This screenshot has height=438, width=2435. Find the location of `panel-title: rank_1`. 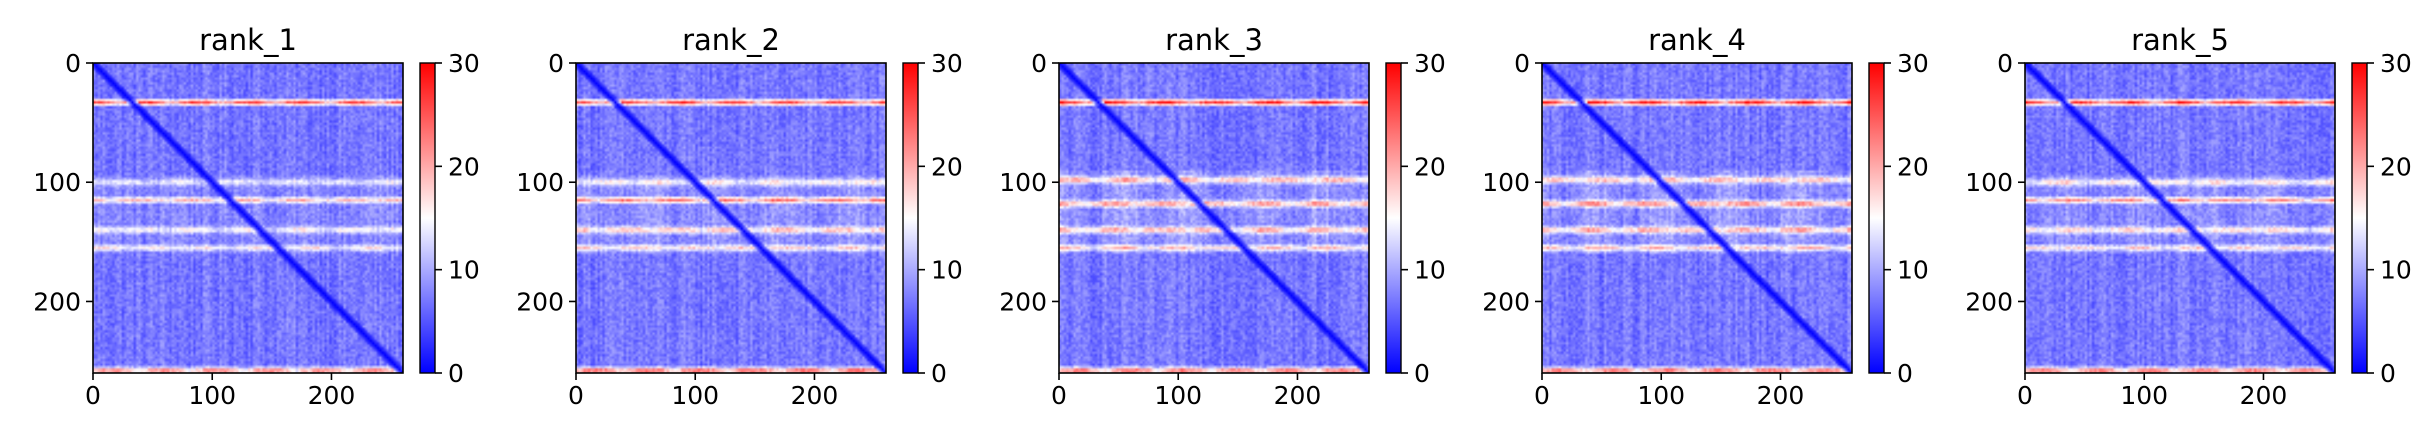

panel-title: rank_1 is located at coordinates (248, 40).